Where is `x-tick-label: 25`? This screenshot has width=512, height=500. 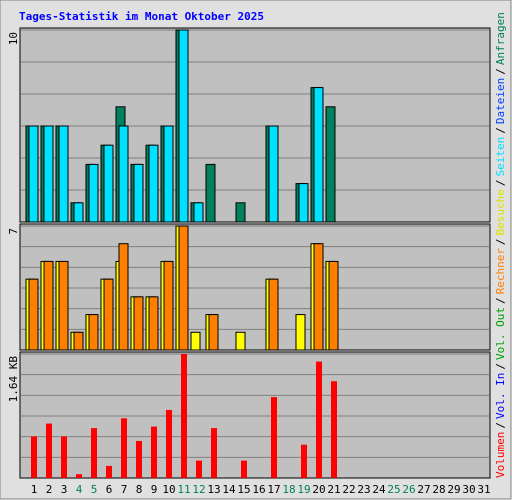 x-tick-label: 25 is located at coordinates (393, 489).